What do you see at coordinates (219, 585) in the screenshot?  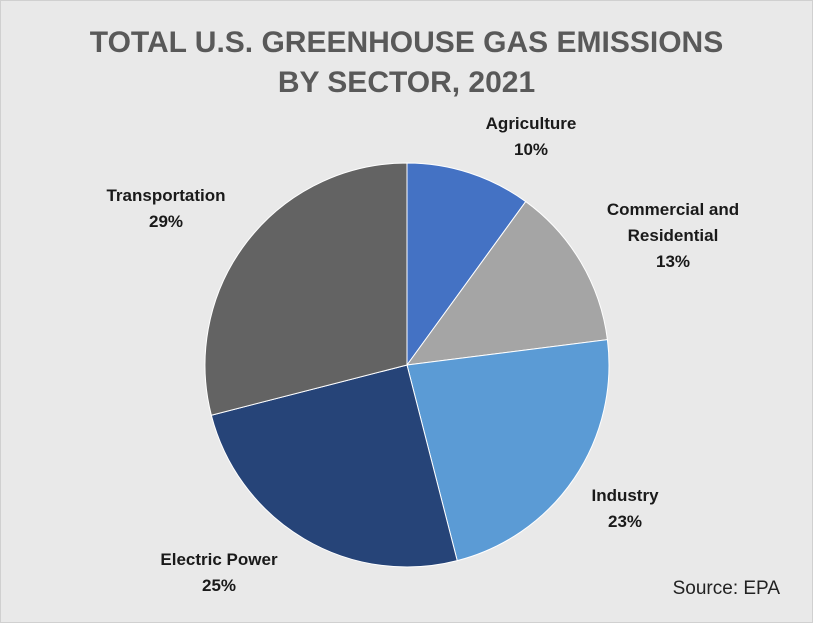 I see `slice-value-electric-power: 25%` at bounding box center [219, 585].